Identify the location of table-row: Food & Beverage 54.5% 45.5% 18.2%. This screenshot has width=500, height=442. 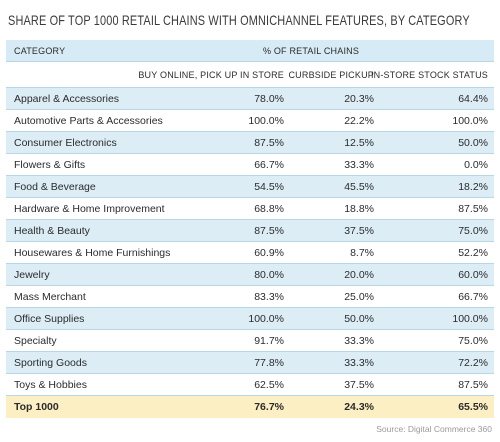
(250, 187).